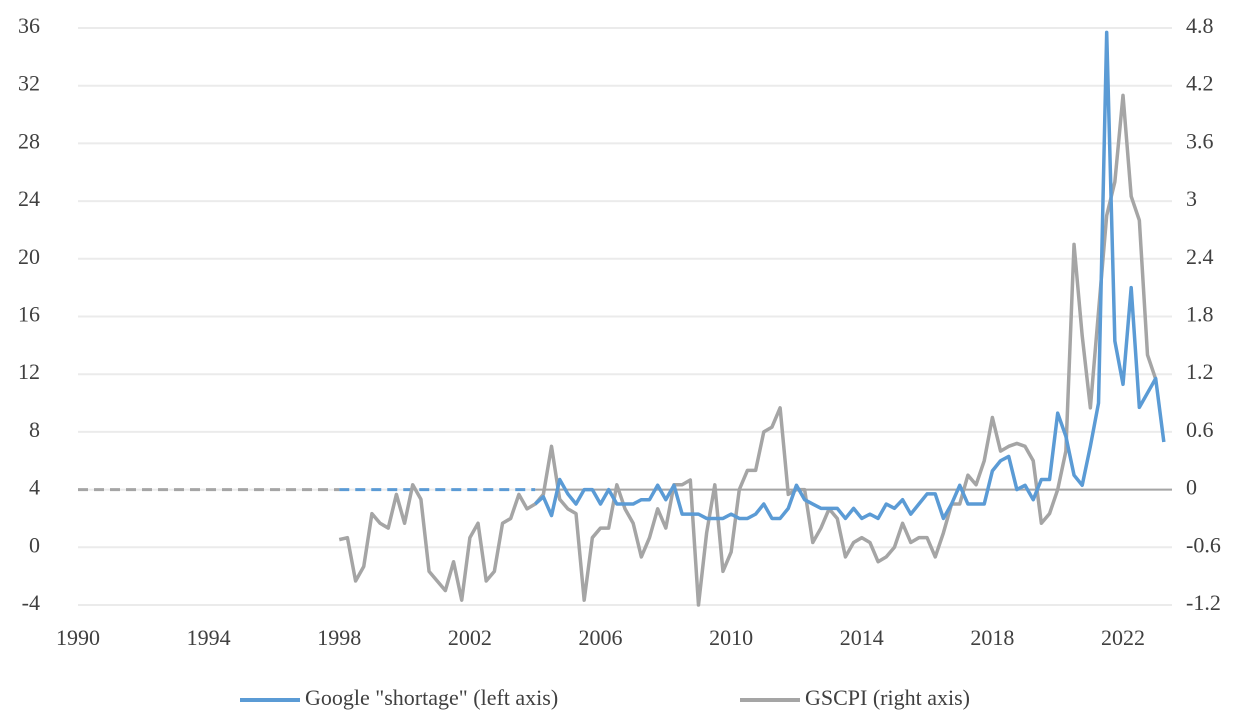 This screenshot has height=720, width=1250. I want to click on x-tick-label: 2006, so click(601, 637).